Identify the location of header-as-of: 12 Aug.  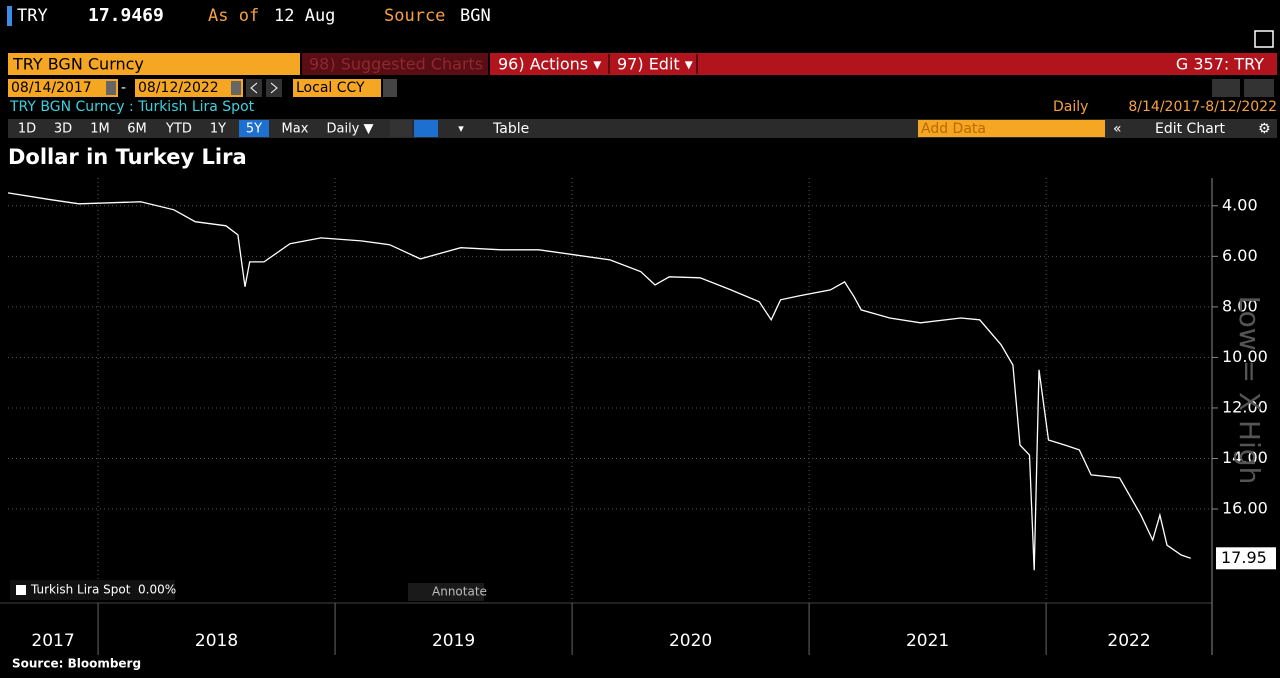
(304, 16).